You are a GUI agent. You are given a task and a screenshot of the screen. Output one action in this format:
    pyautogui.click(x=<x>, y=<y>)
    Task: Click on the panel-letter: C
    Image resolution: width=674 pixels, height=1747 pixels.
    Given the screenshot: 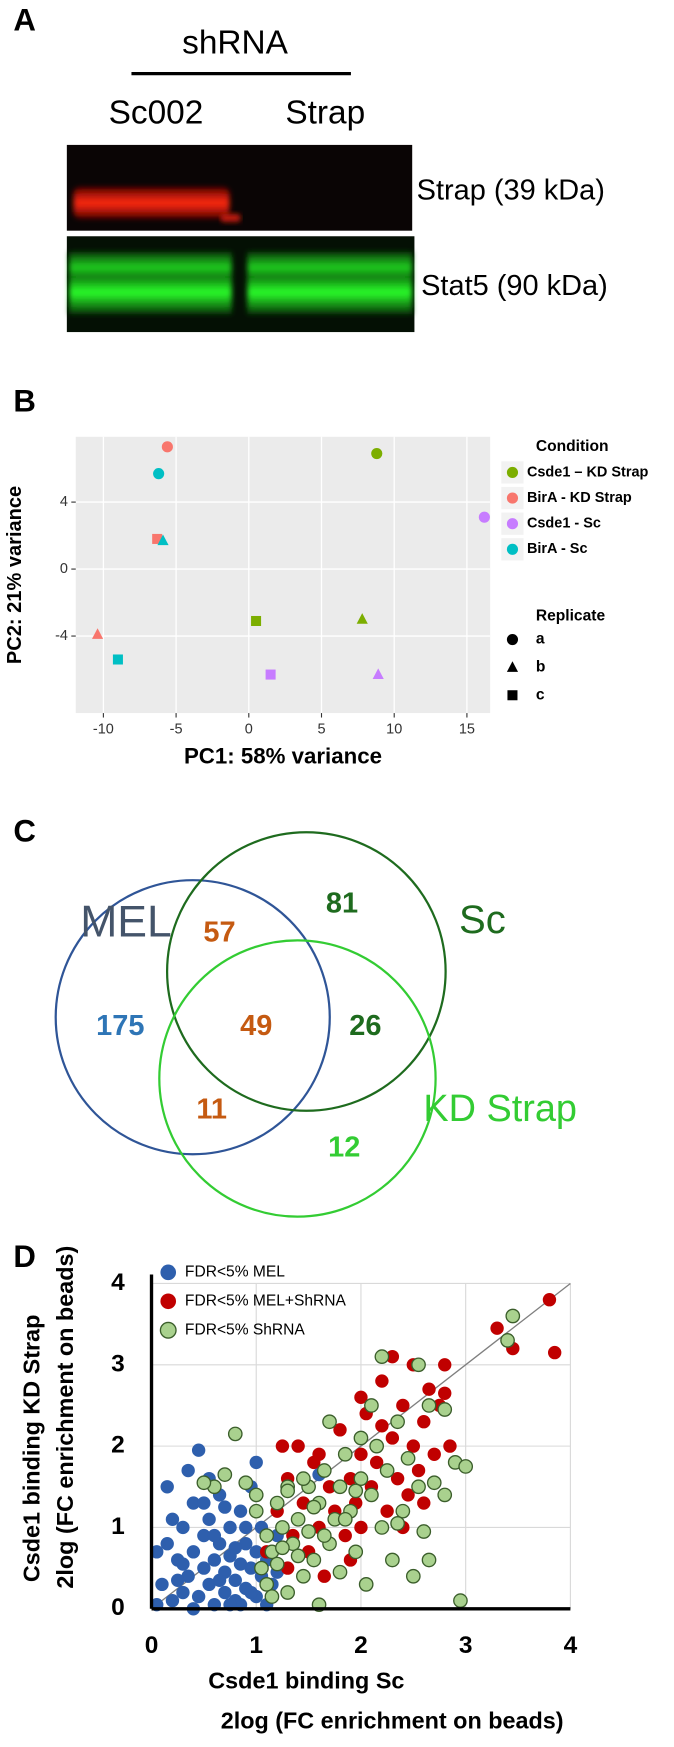 What is the action you would take?
    pyautogui.click(x=24, y=831)
    